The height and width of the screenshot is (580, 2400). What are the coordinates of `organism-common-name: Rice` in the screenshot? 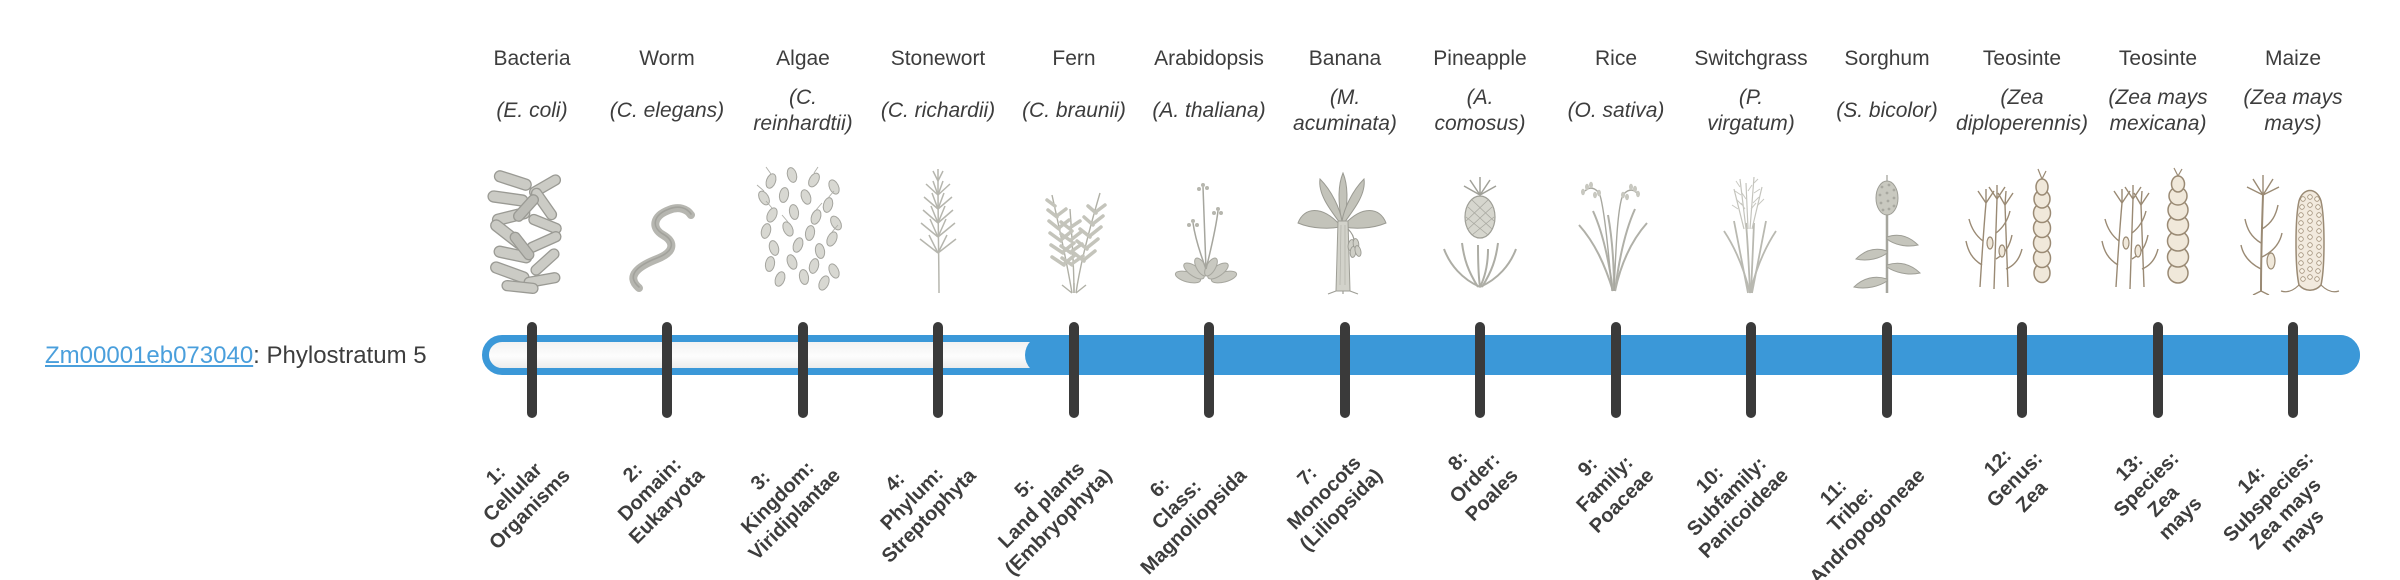 It's located at (1615, 58).